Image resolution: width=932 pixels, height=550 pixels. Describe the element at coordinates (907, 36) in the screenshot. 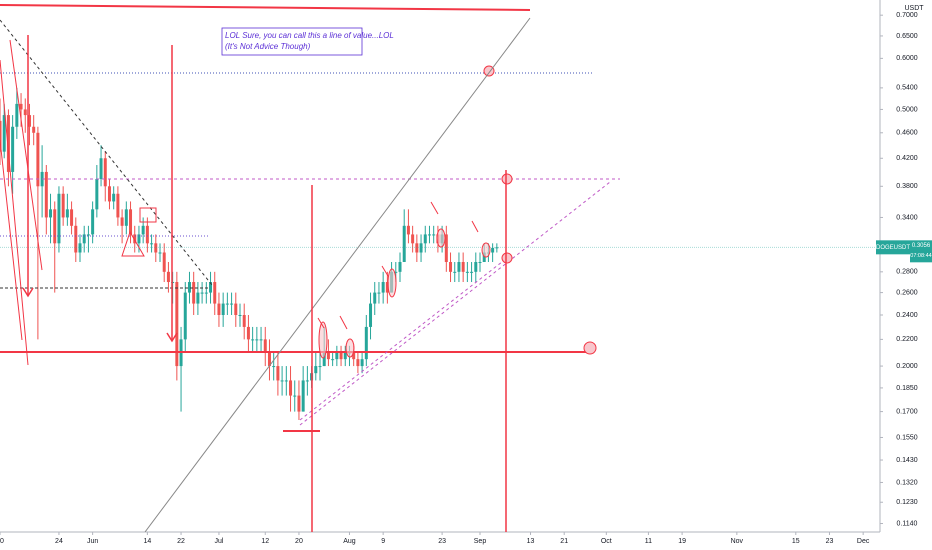

I see `y-tick-label: 0.6500` at that location.